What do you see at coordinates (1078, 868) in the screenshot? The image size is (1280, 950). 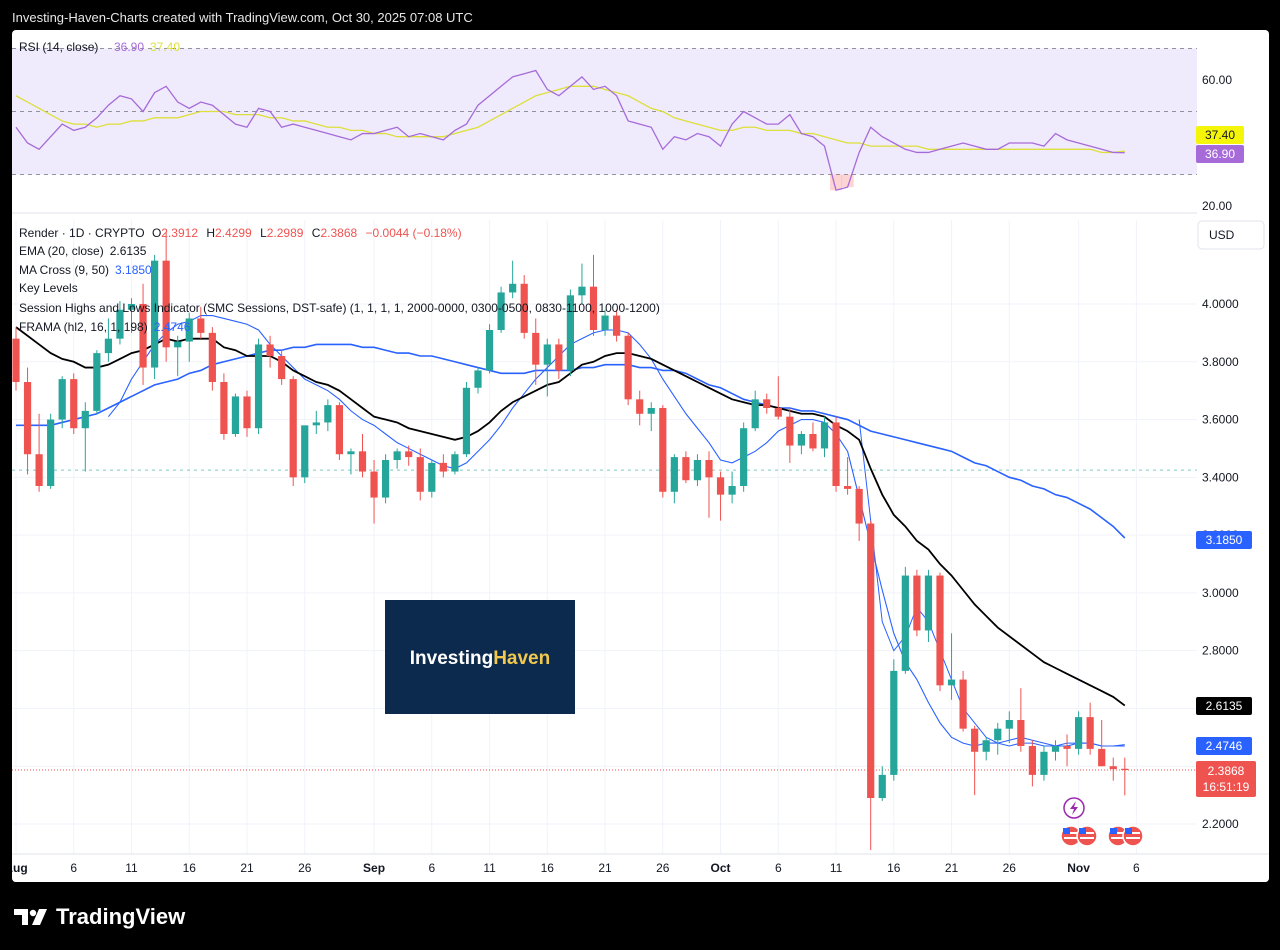 I see `time-tick-label: Nov` at bounding box center [1078, 868].